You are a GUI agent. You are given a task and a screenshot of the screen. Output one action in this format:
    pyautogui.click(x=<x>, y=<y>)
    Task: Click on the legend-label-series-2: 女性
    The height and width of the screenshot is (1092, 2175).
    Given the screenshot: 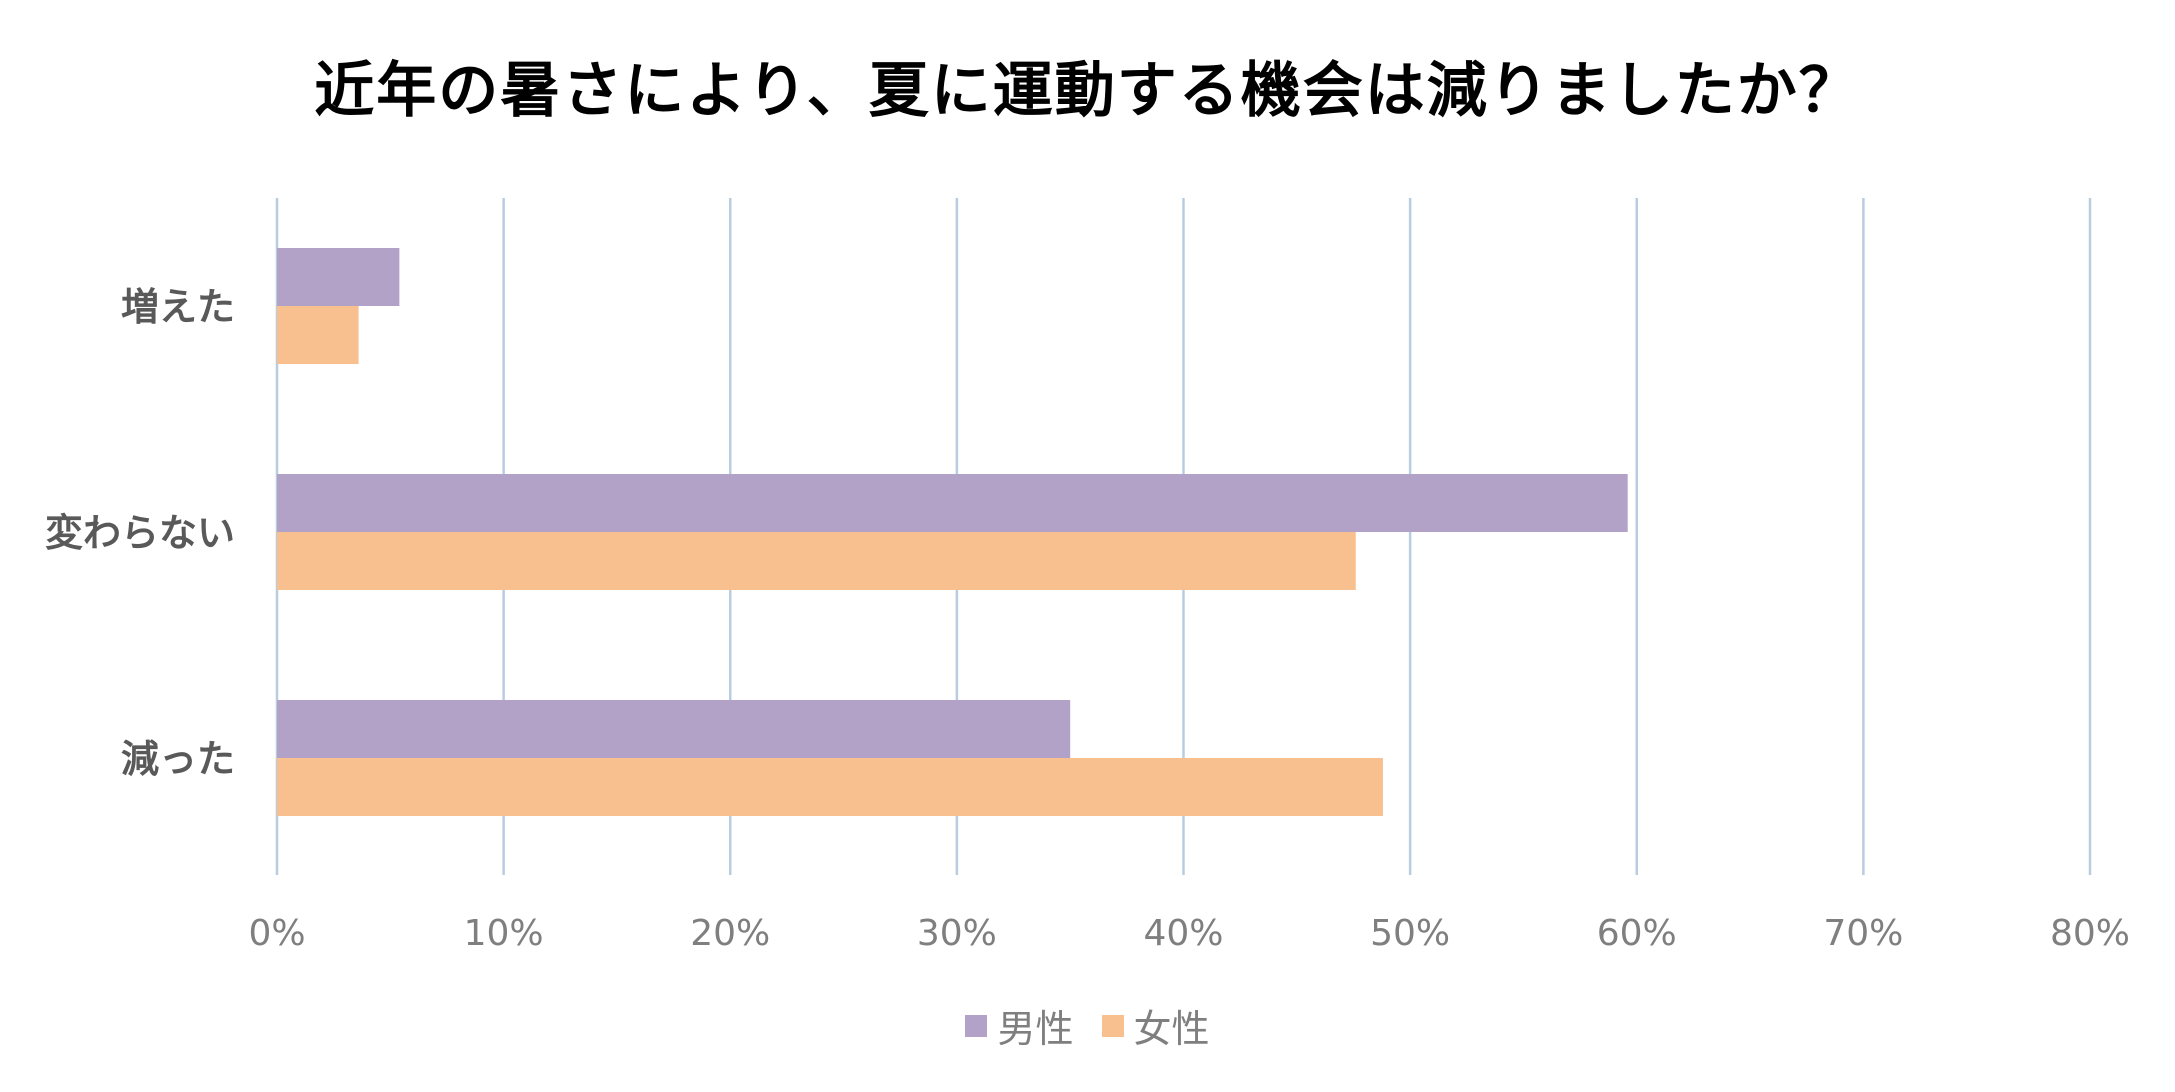 What is the action you would take?
    pyautogui.click(x=1171, y=1029)
    